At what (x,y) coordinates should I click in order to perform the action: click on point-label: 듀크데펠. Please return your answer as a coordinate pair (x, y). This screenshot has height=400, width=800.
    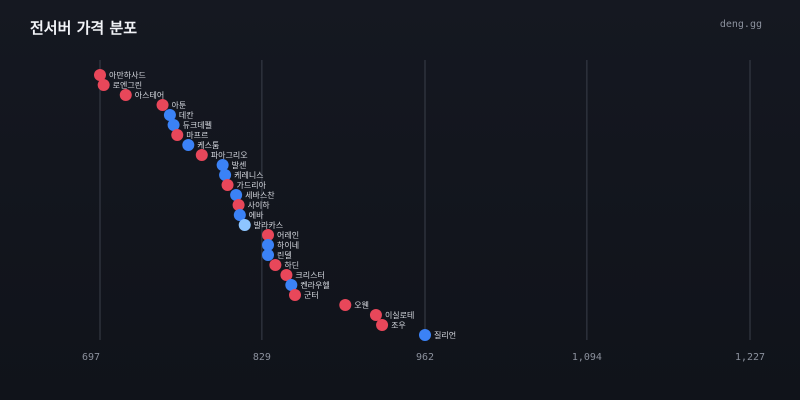
    Looking at the image, I should click on (197, 125).